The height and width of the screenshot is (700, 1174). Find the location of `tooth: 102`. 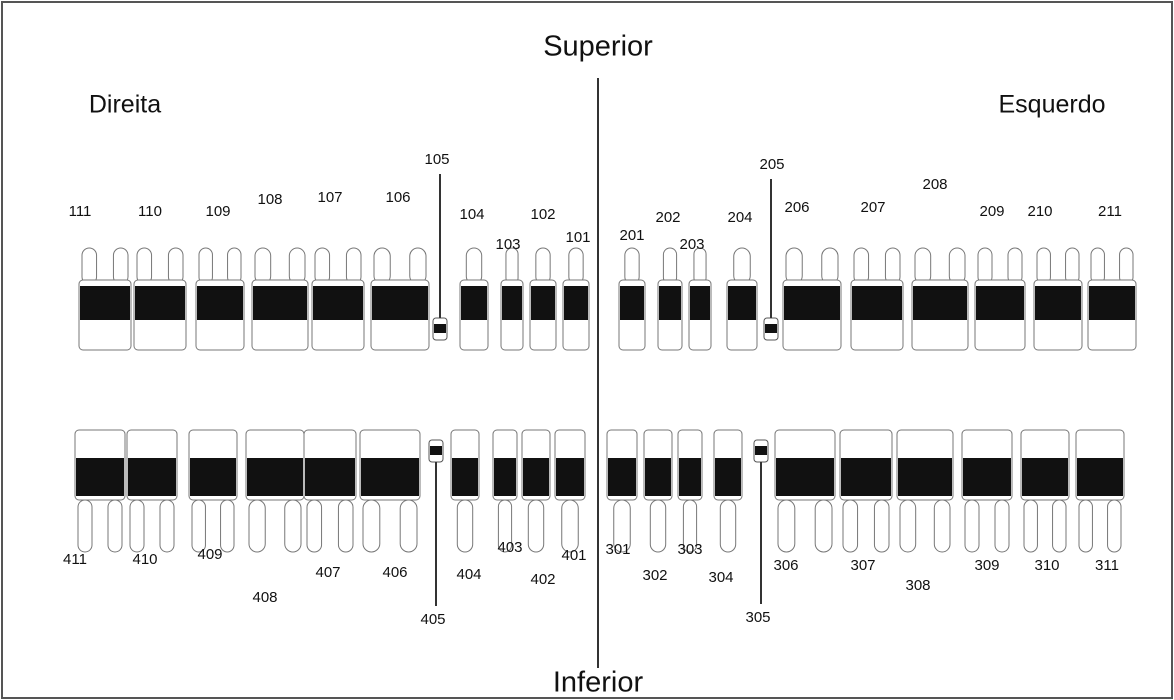

tooth: 102 is located at coordinates (543, 278).